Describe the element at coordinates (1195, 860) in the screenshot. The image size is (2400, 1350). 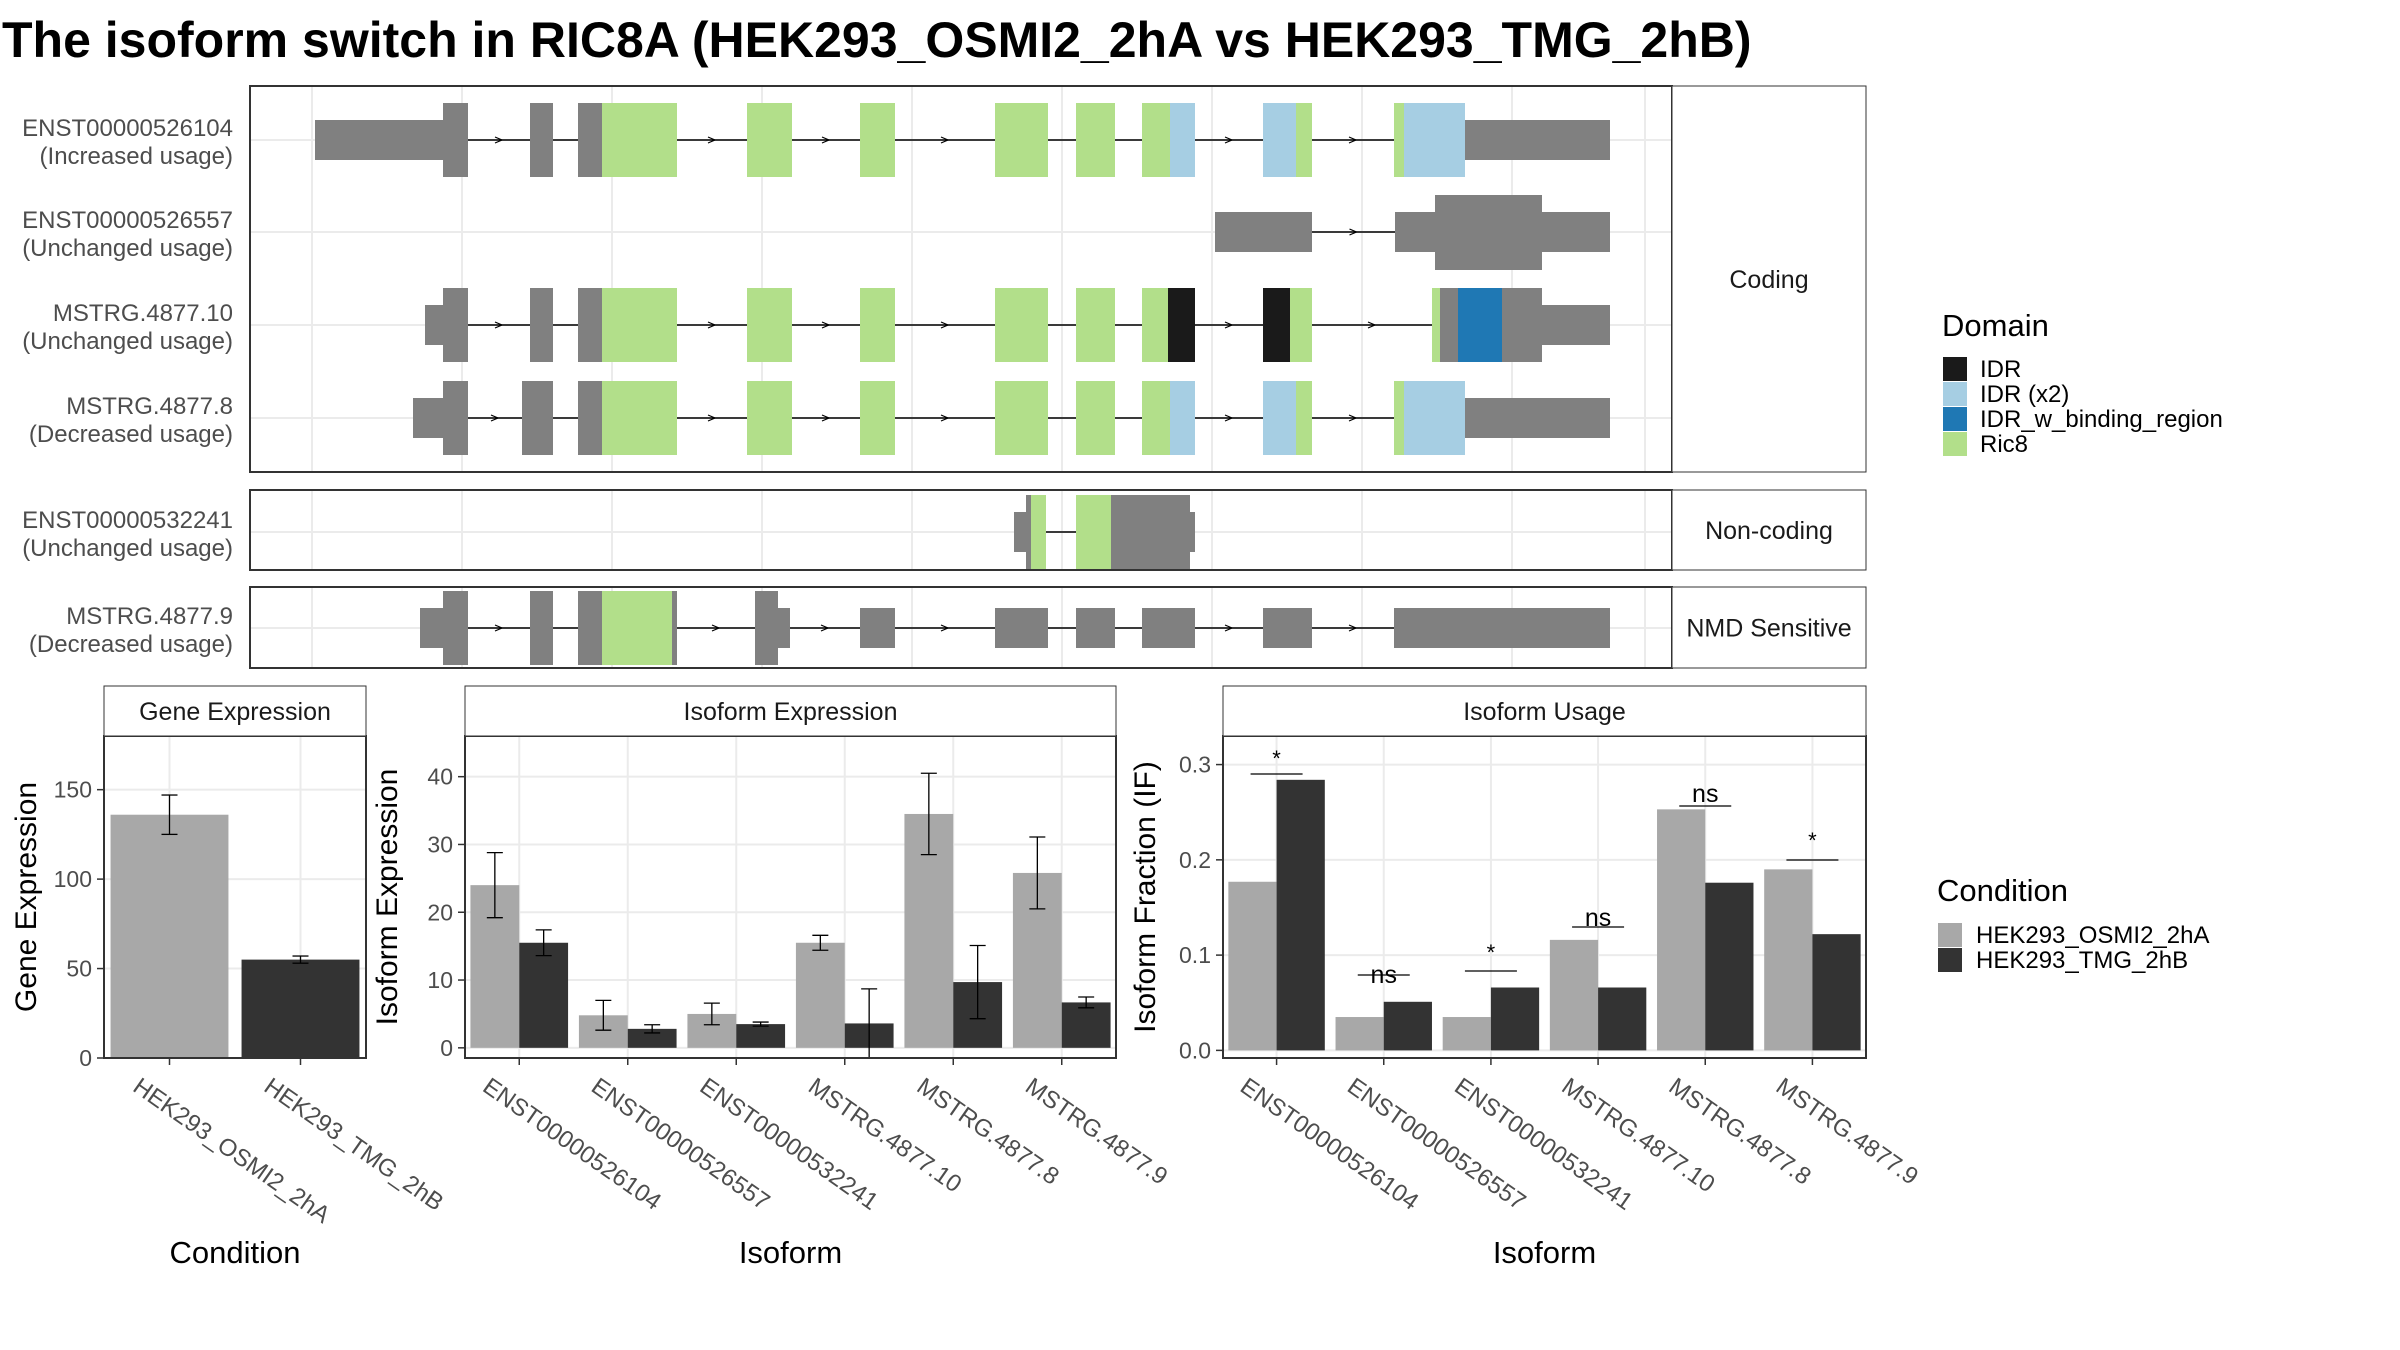
I see `y-tick-label: 0.2` at that location.